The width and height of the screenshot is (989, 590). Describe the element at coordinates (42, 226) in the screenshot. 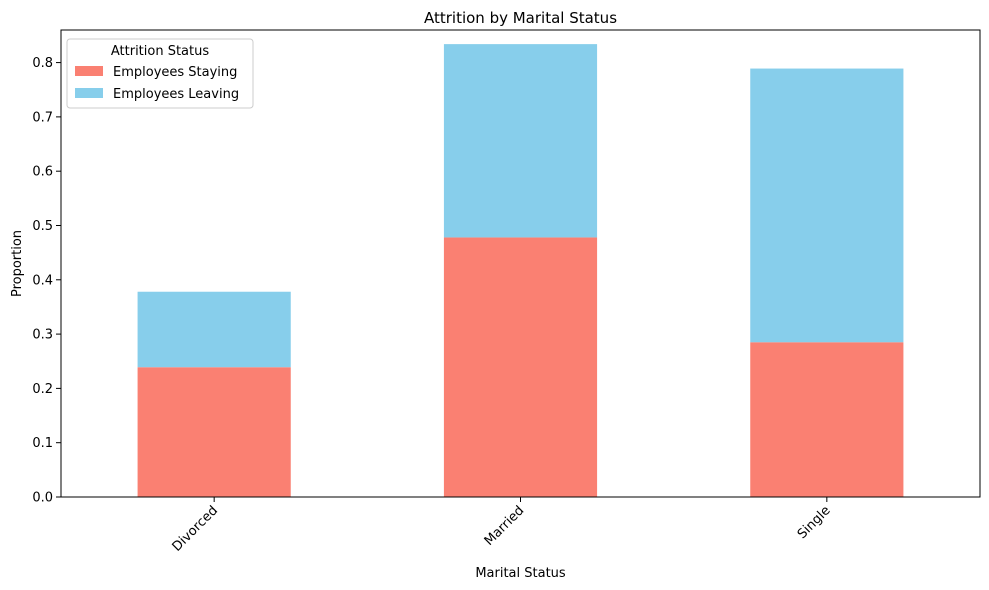

I see `y-tick-label: 0.5` at that location.